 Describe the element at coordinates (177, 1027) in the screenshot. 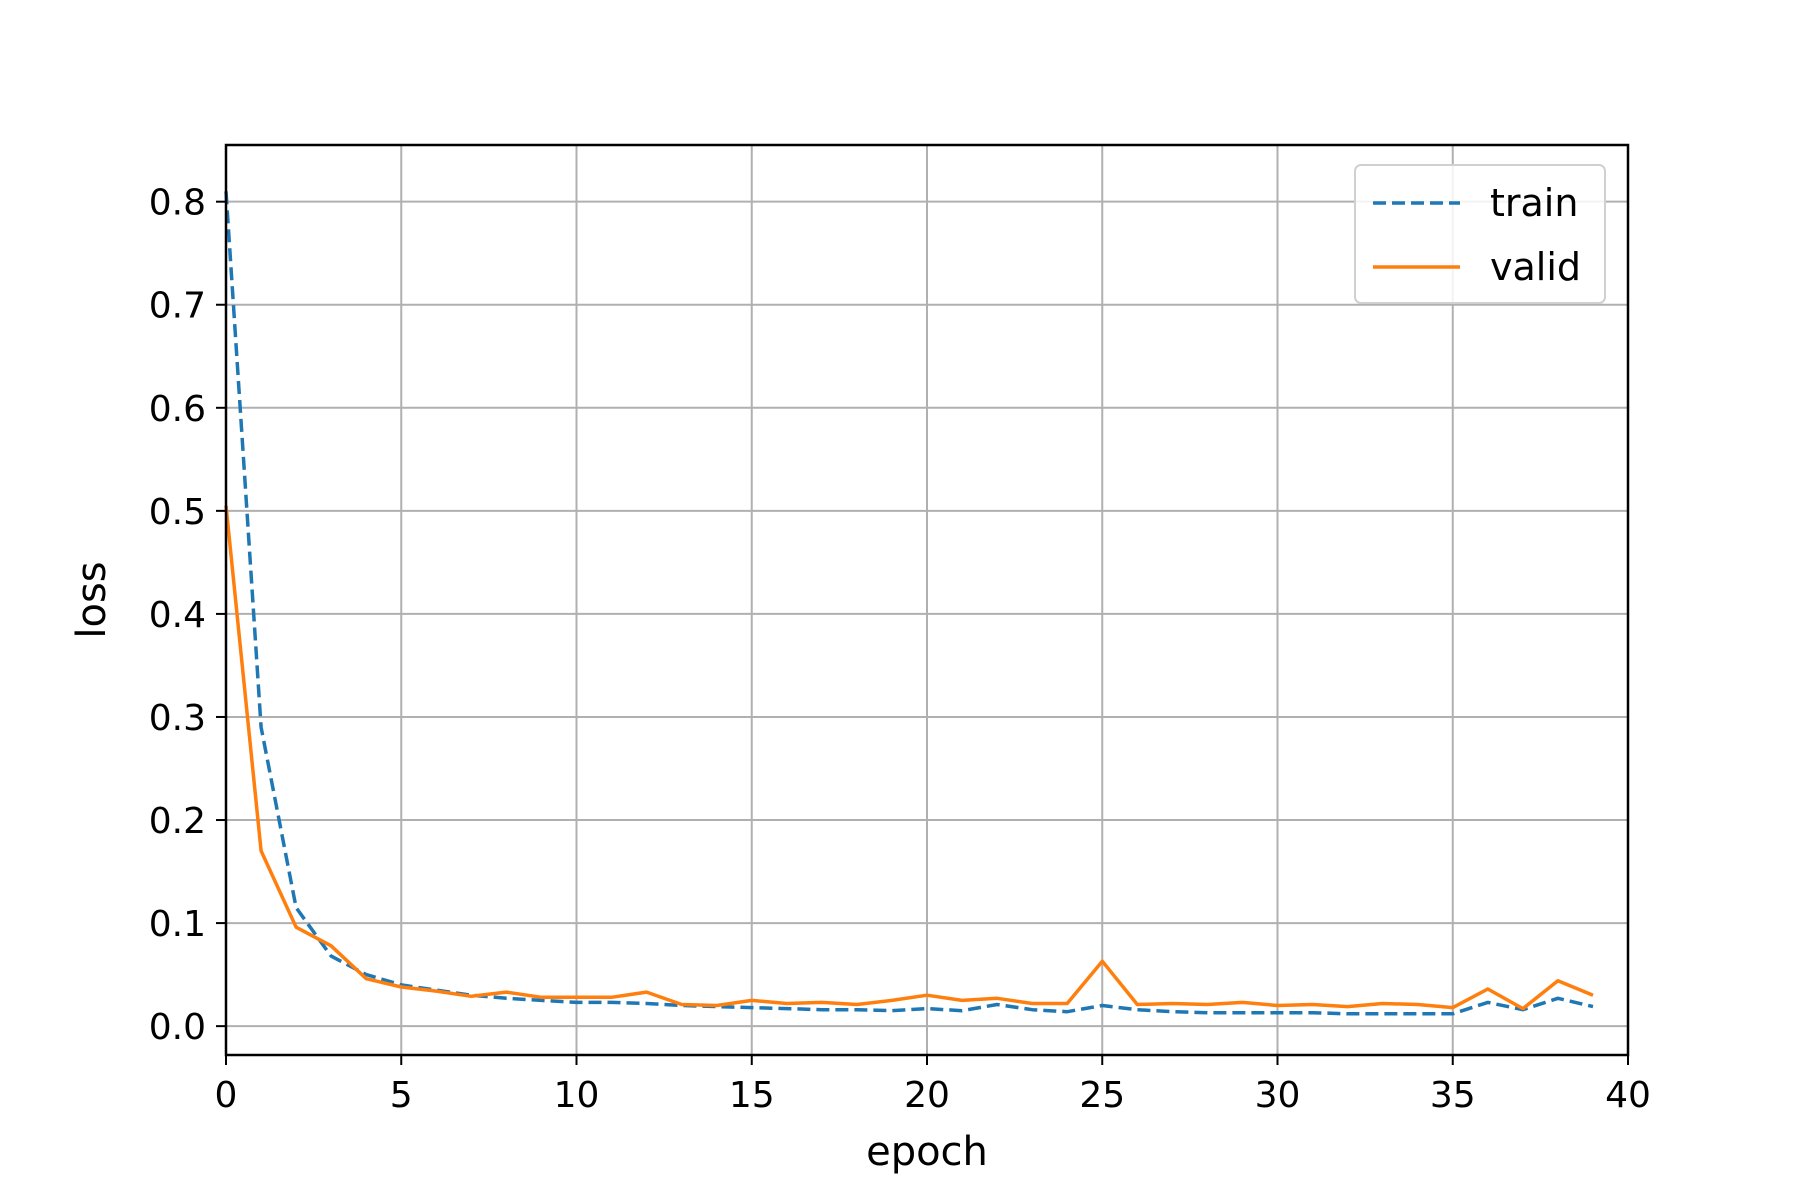

I see `y-tick-label: 0.0` at that location.